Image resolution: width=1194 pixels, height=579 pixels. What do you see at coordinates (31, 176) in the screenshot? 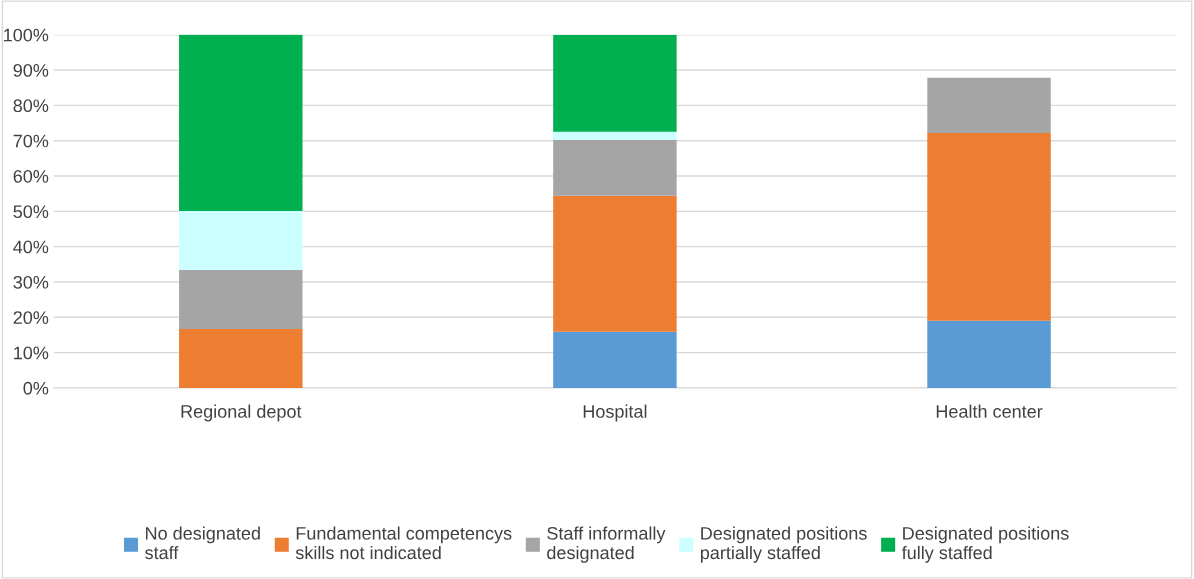
I see `y-tick-label: 60%` at bounding box center [31, 176].